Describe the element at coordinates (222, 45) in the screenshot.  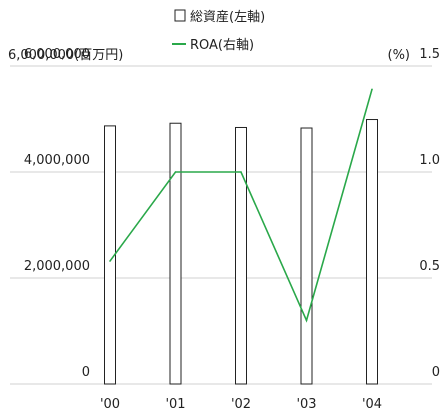
I see `legend-line-label: ROA(右軸)` at that location.